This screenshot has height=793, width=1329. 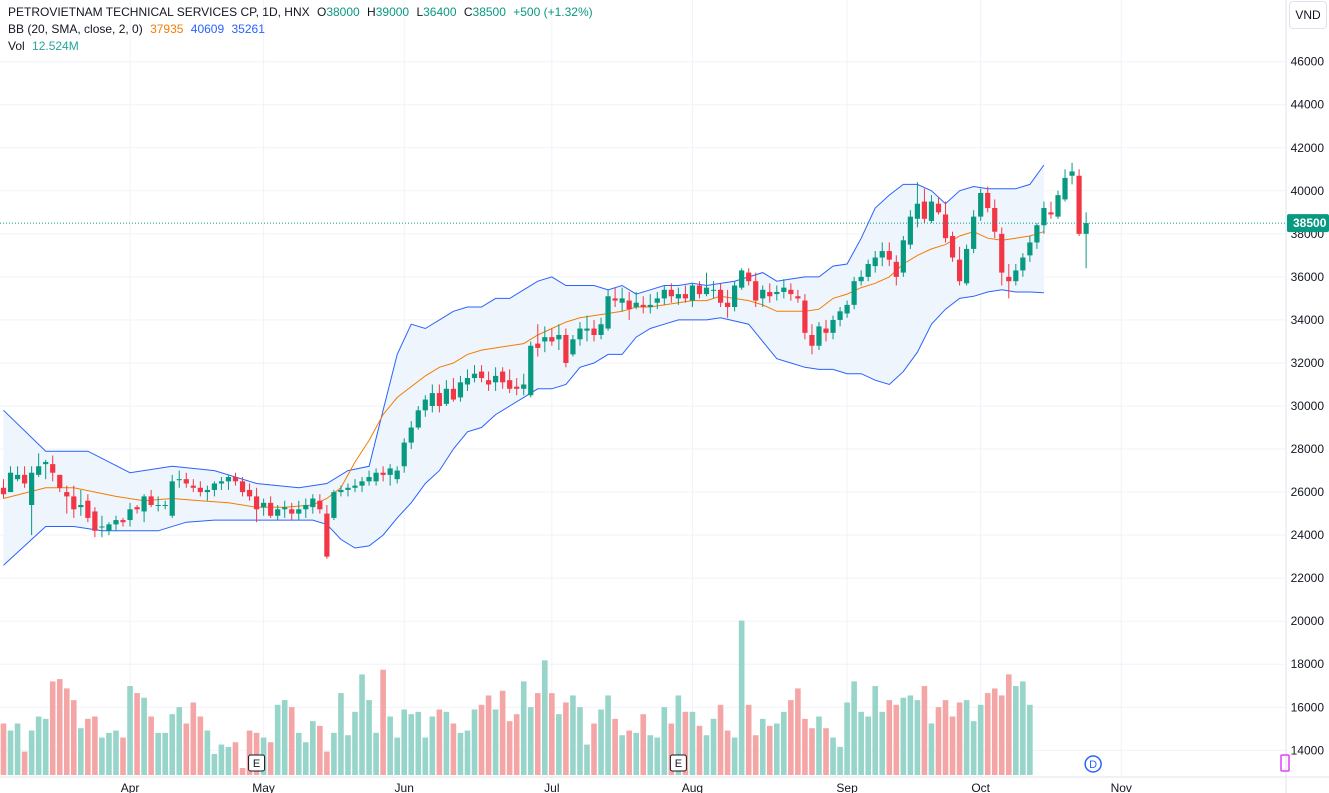 I want to click on time-axis: Apr May Jun Jul Aug Sep Oct Nov, so click(x=664, y=784).